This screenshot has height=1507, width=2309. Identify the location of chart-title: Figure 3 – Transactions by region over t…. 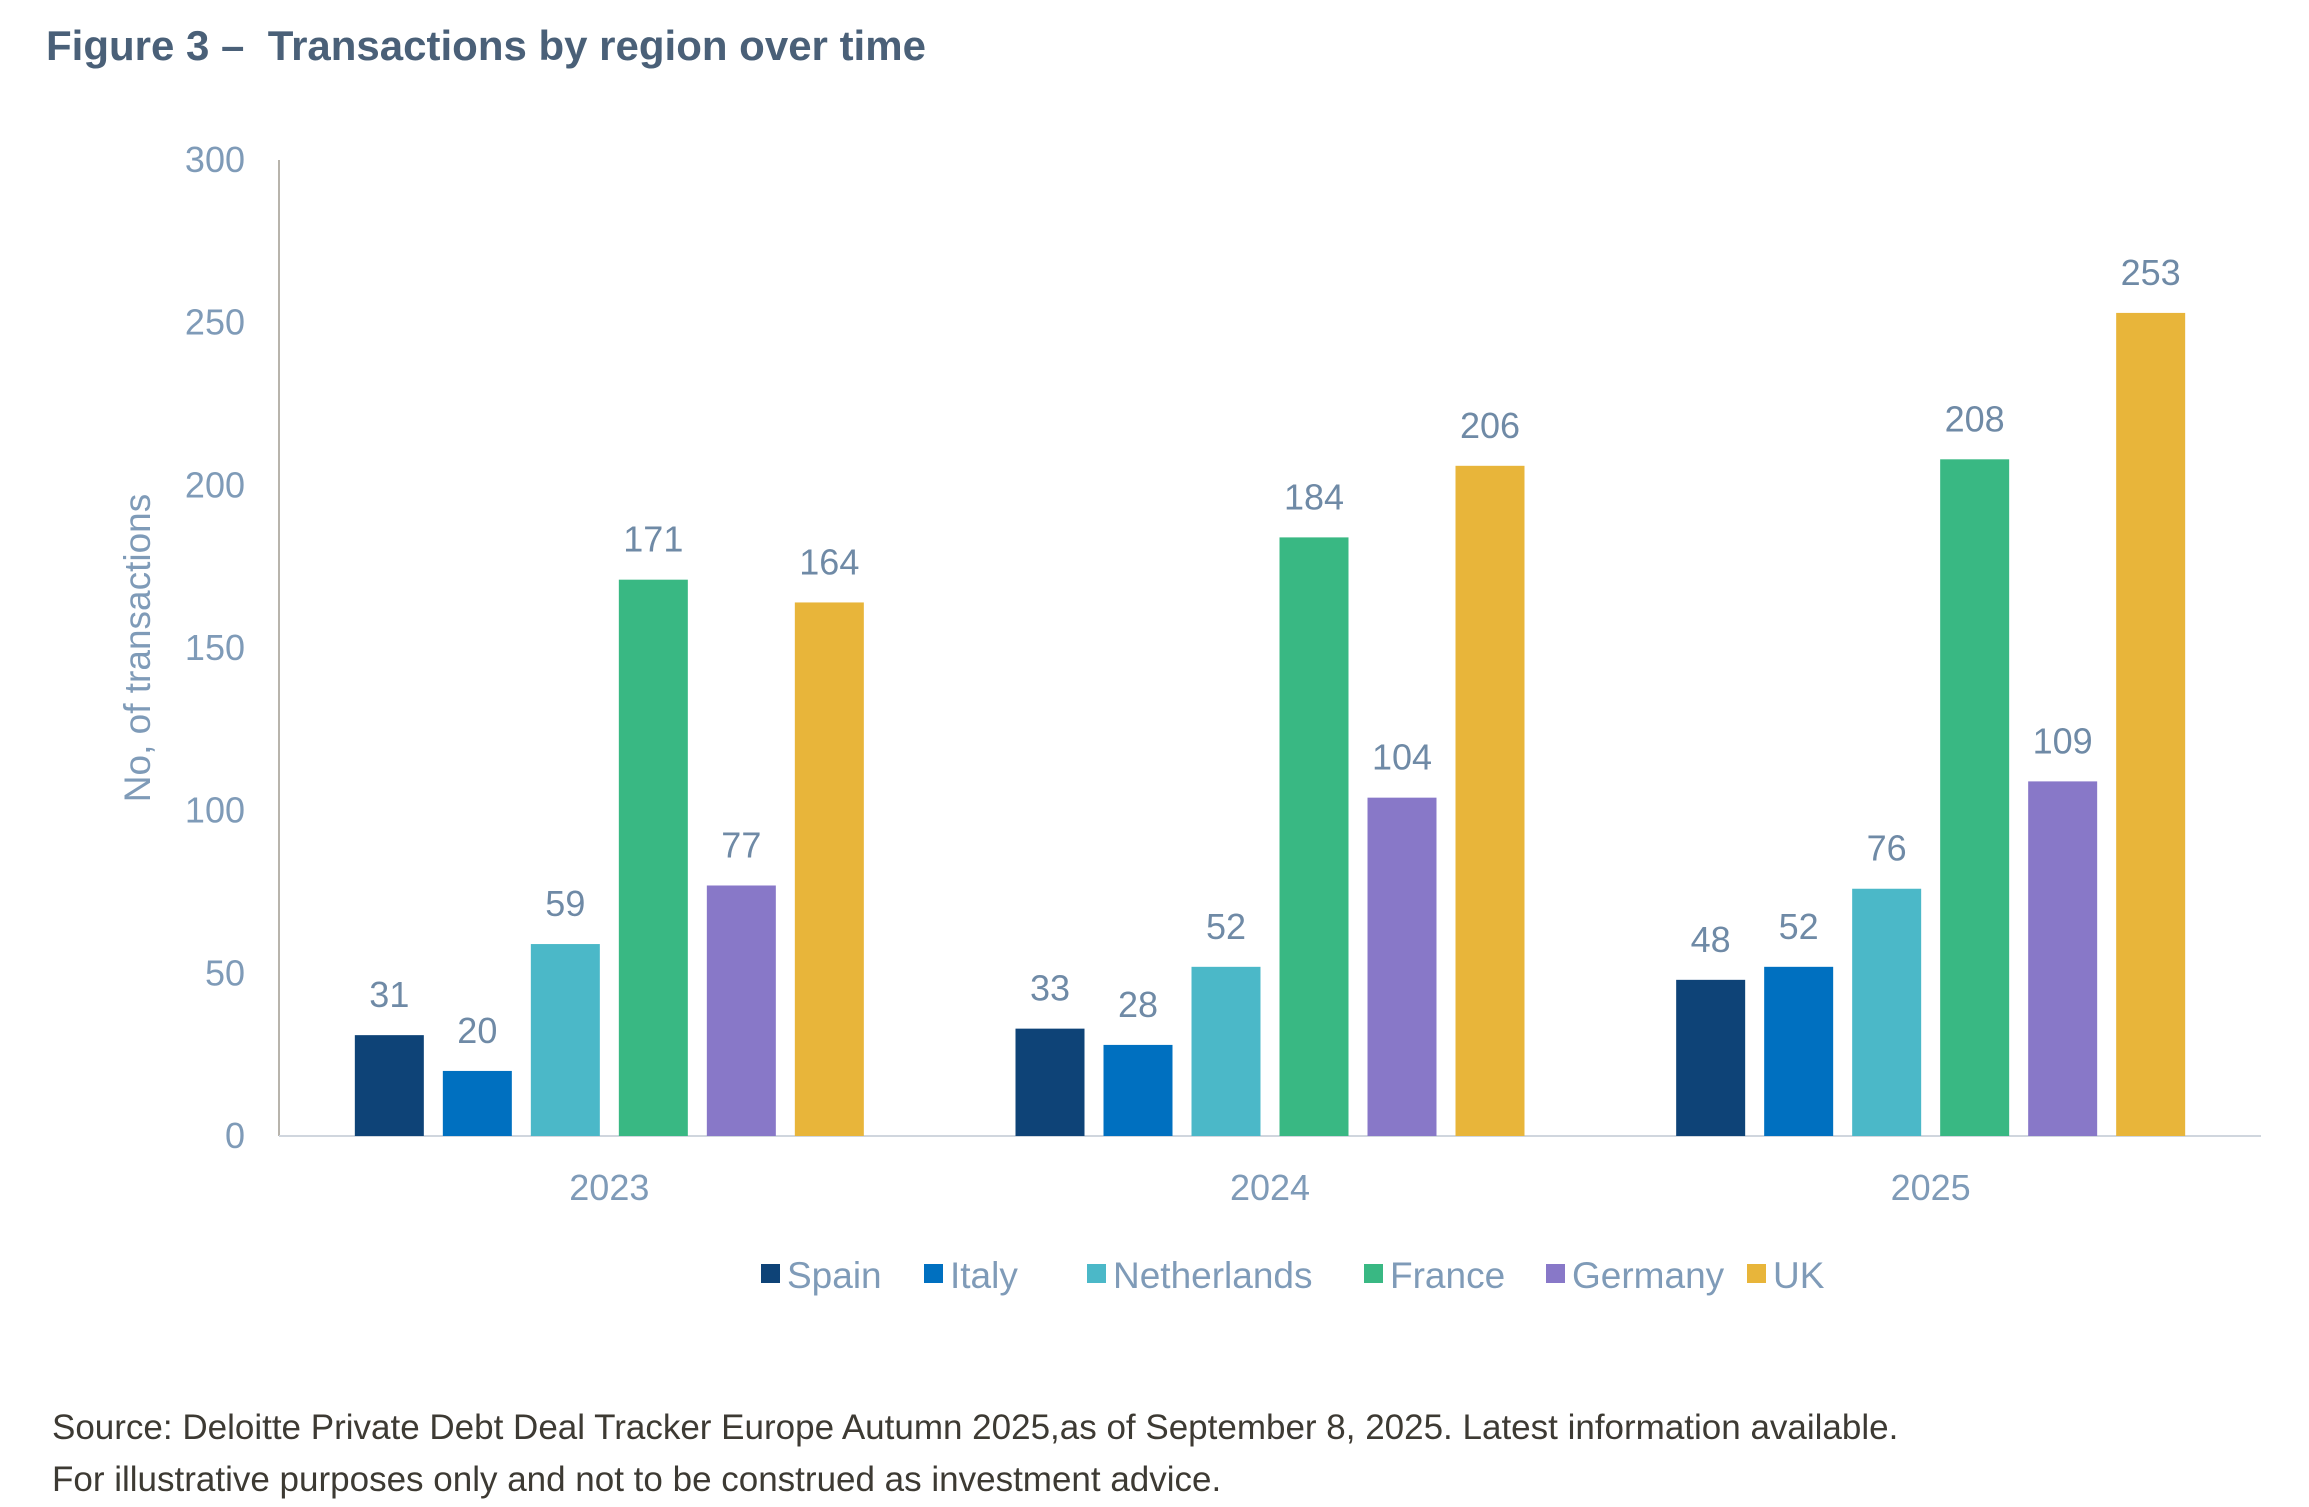
(486, 45).